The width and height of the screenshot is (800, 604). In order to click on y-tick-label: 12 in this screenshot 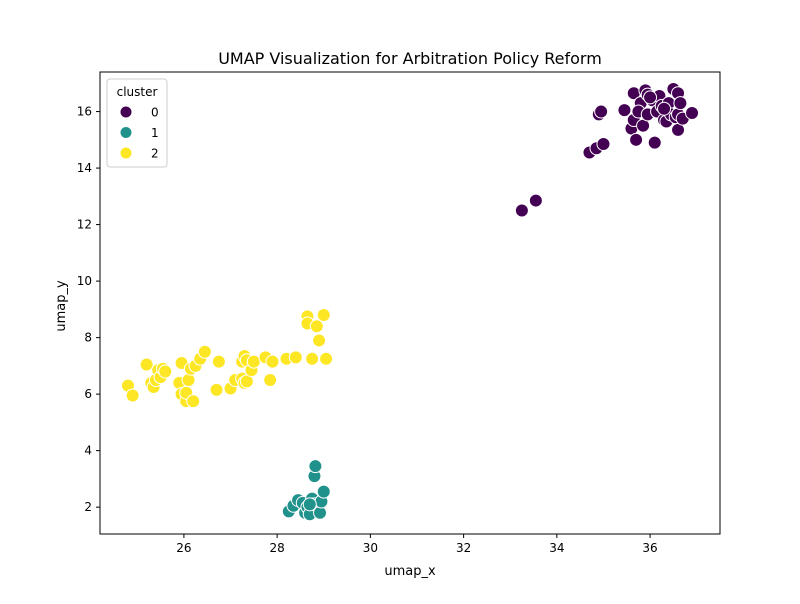, I will do `click(84, 225)`.